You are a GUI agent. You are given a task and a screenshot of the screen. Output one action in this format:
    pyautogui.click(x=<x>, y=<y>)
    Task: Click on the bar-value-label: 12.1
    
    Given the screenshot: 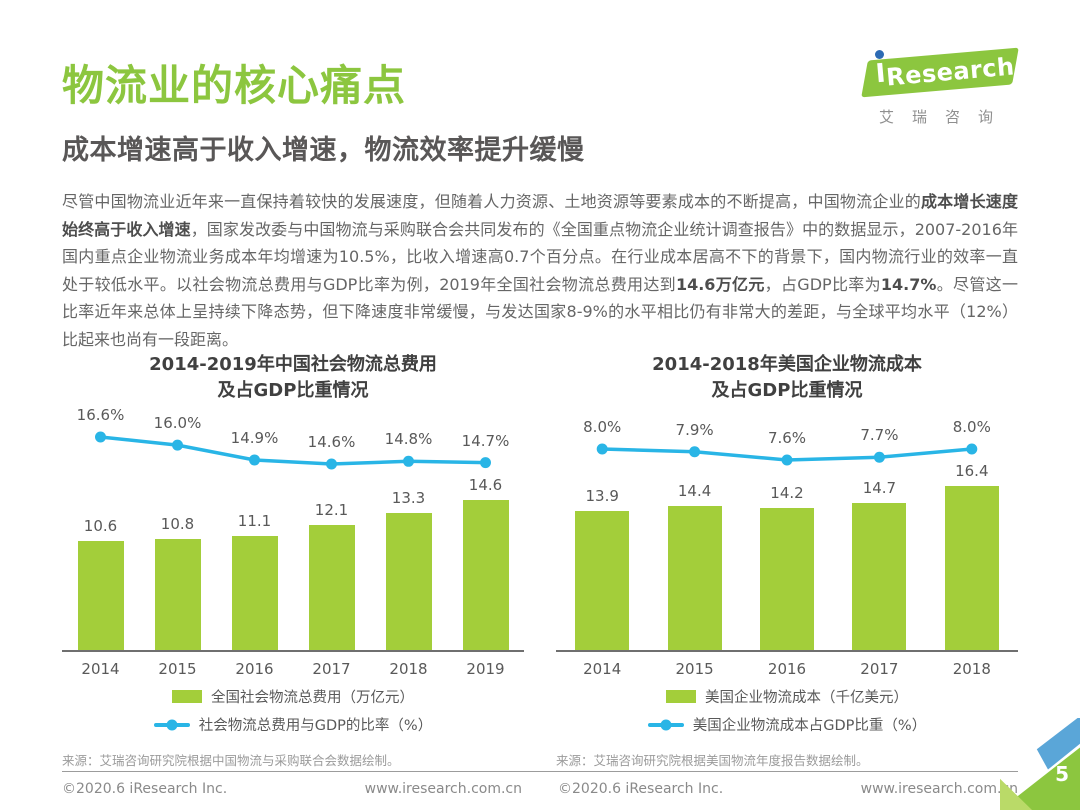 What is the action you would take?
    pyautogui.click(x=331, y=510)
    